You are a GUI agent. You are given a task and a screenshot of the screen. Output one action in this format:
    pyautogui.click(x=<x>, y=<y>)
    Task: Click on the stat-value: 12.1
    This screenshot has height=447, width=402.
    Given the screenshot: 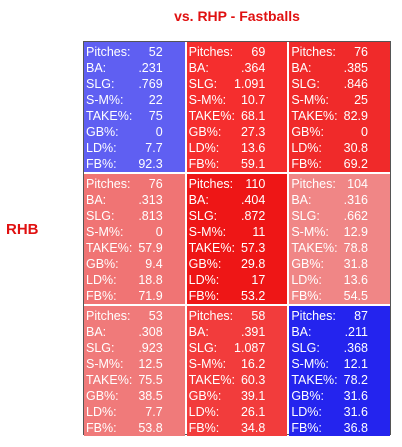 What is the action you would take?
    pyautogui.click(x=355, y=364)
    